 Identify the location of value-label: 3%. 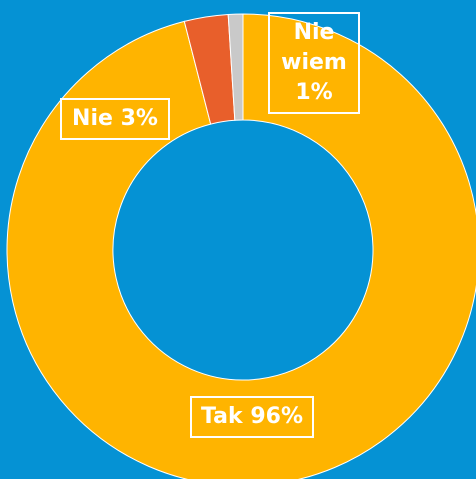
(139, 118).